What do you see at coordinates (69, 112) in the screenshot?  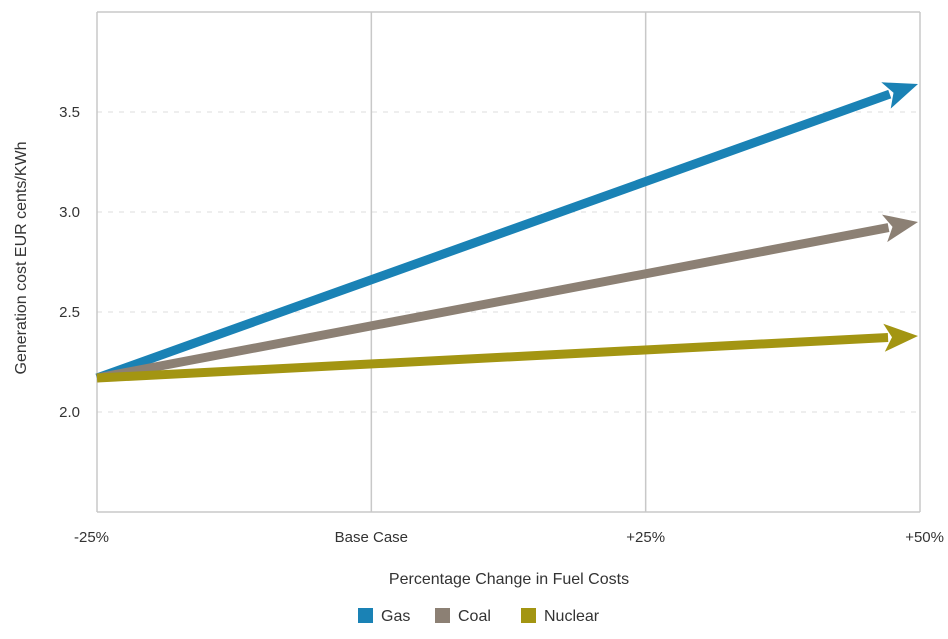 I see `y-tick-label: 3.5` at bounding box center [69, 112].